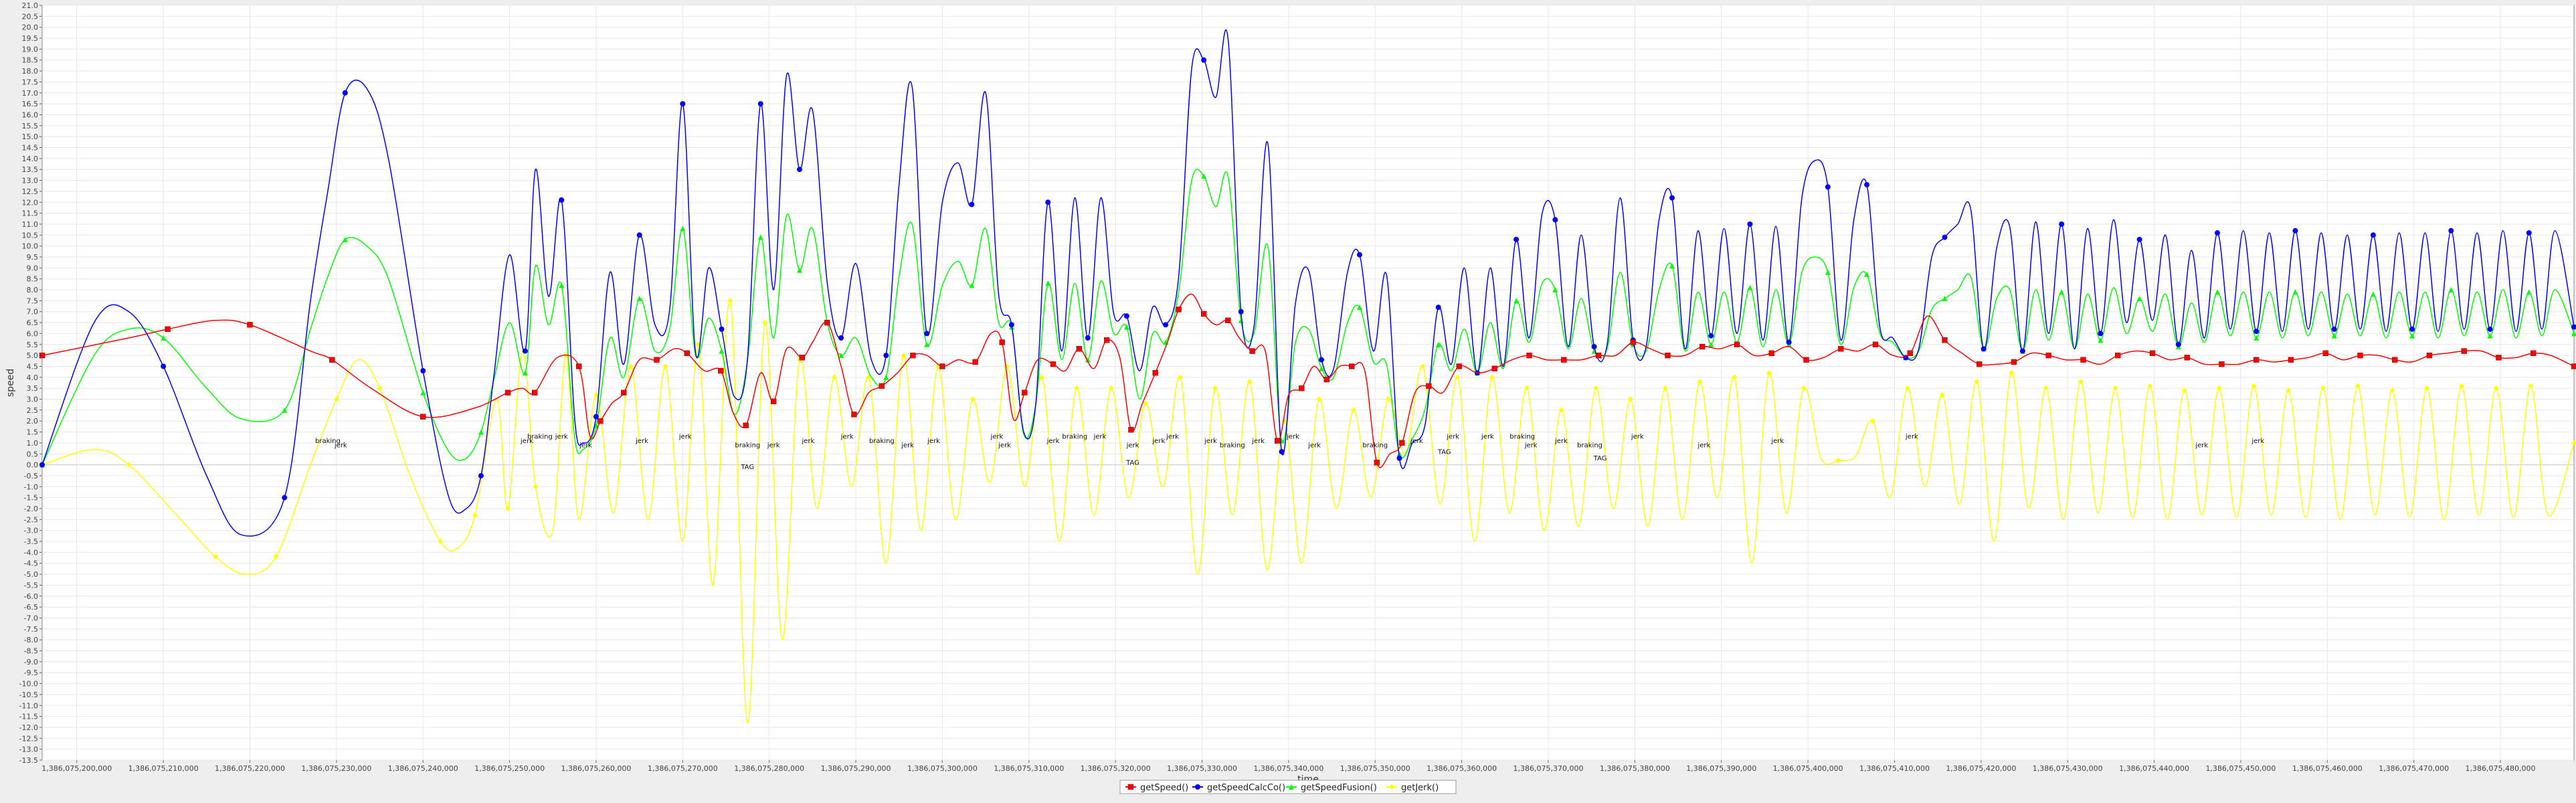 This screenshot has height=803, width=2576. Describe the element at coordinates (33, 279) in the screenshot. I see `y-tick-label: 8.5` at that location.